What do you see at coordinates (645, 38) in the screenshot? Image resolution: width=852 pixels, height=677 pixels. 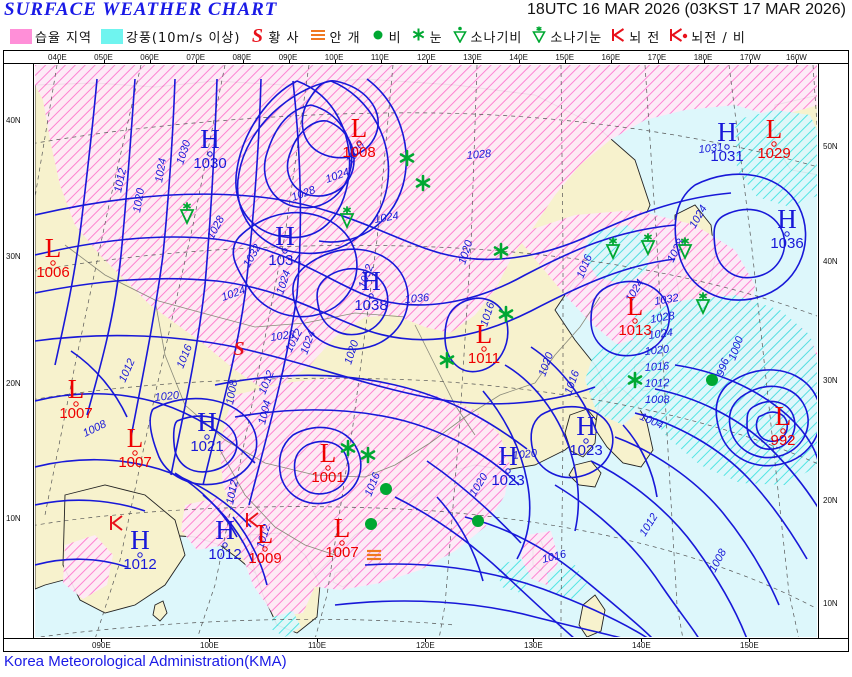 I see `legend-label: 뇌 전` at bounding box center [645, 38].